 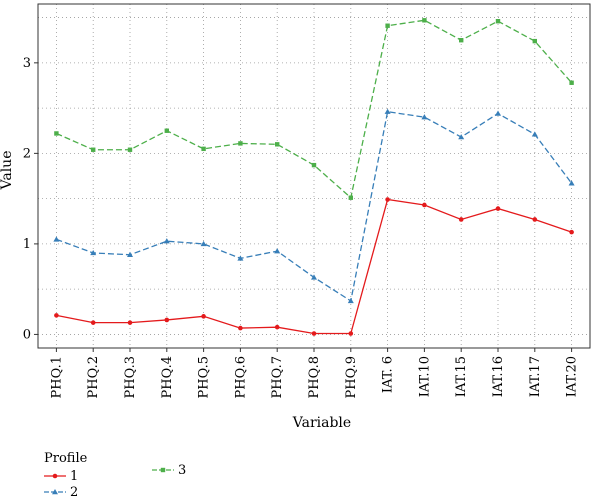 I want to click on x-tick-label: PHQ.9, so click(x=351, y=377).